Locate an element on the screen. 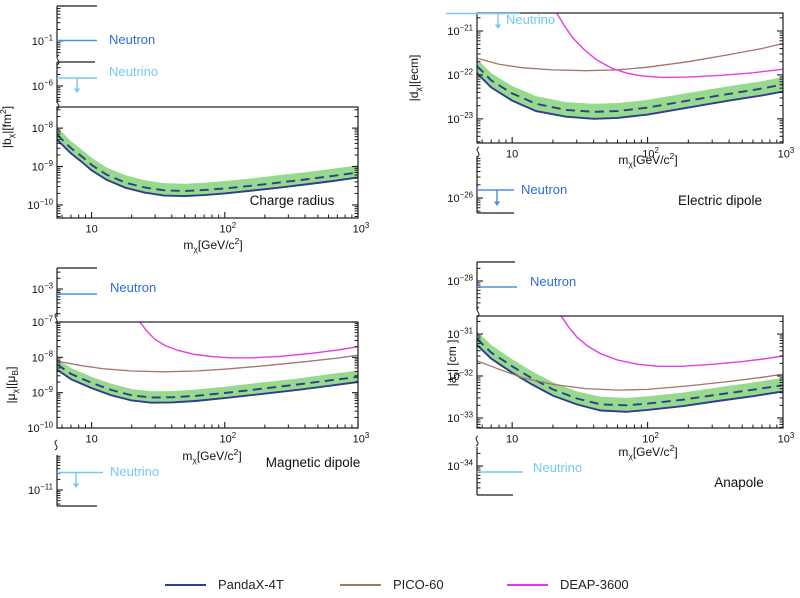 This screenshot has width=800, height=598. stub-tick-label: 10⁻³ is located at coordinates (43, 288).